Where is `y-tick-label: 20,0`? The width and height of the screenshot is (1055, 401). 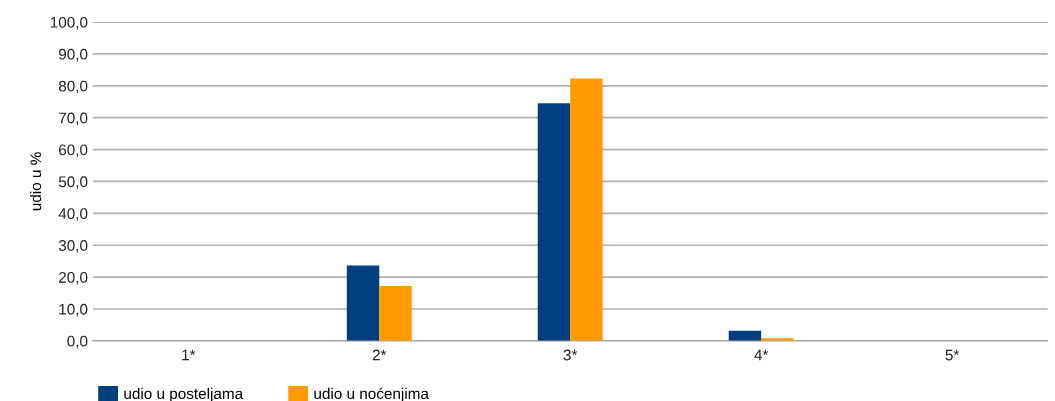 y-tick-label: 20,0 is located at coordinates (73, 278).